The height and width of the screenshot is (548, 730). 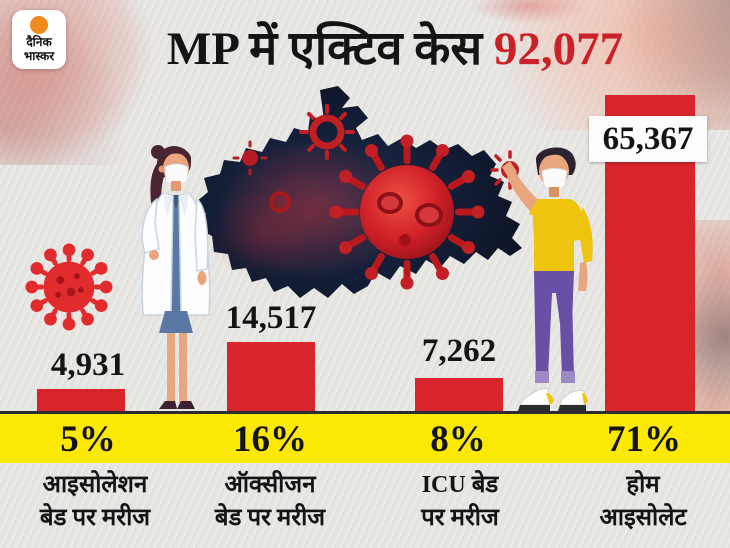 I want to click on bar-value-isolation: 4,931, so click(x=88, y=365).